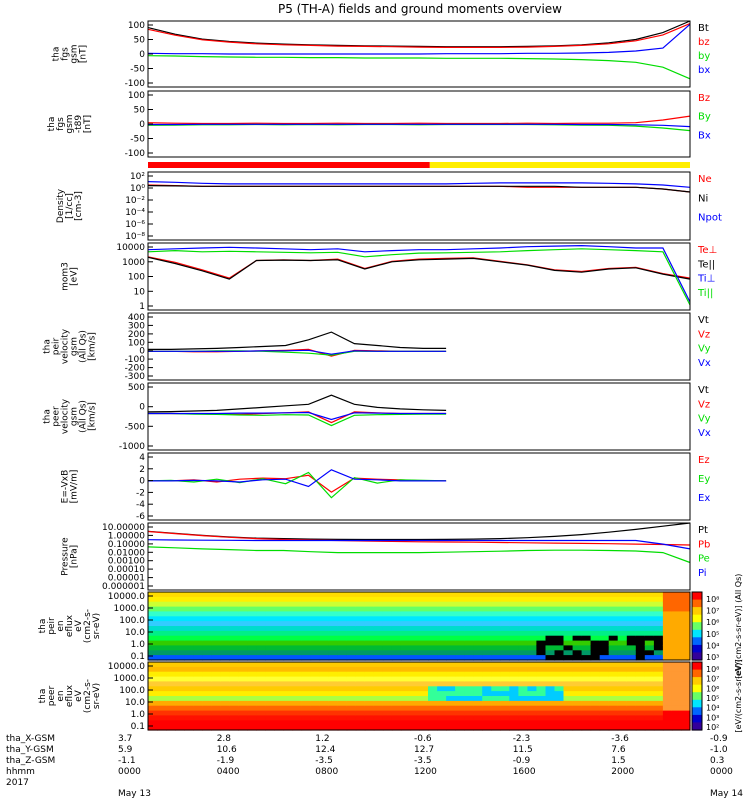  Describe the element at coordinates (704, 433) in the screenshot. I see `legend-label: Vx` at that location.